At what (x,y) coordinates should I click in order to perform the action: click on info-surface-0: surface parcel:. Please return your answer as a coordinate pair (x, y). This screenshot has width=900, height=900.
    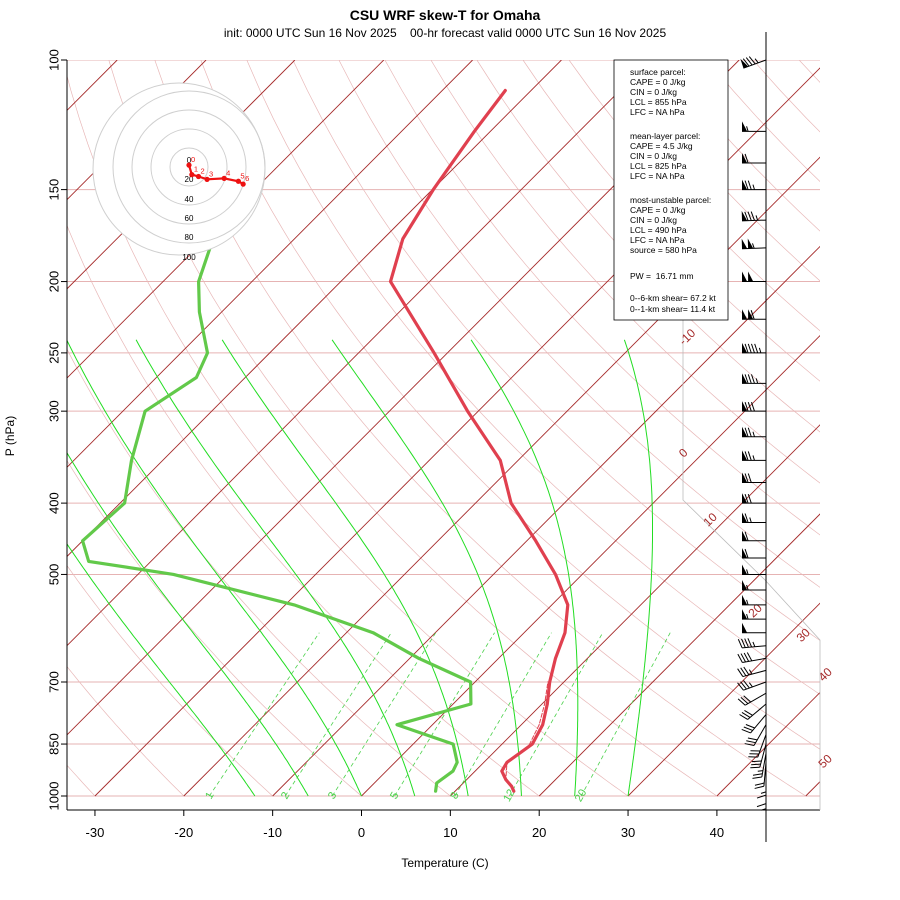
    Looking at the image, I should click on (658, 72).